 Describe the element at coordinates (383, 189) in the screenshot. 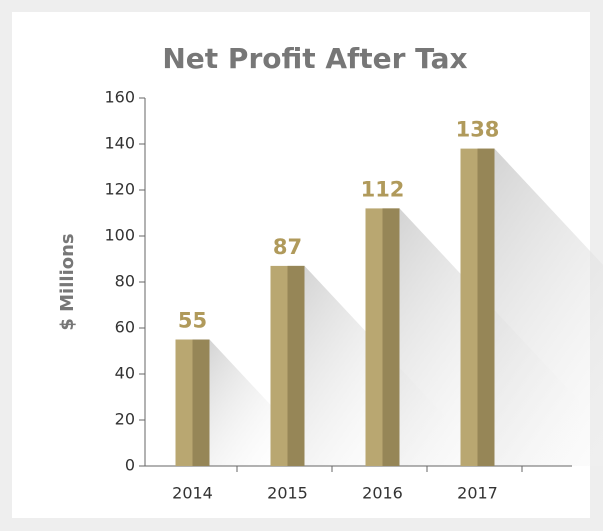

I see `data-label: 112` at that location.